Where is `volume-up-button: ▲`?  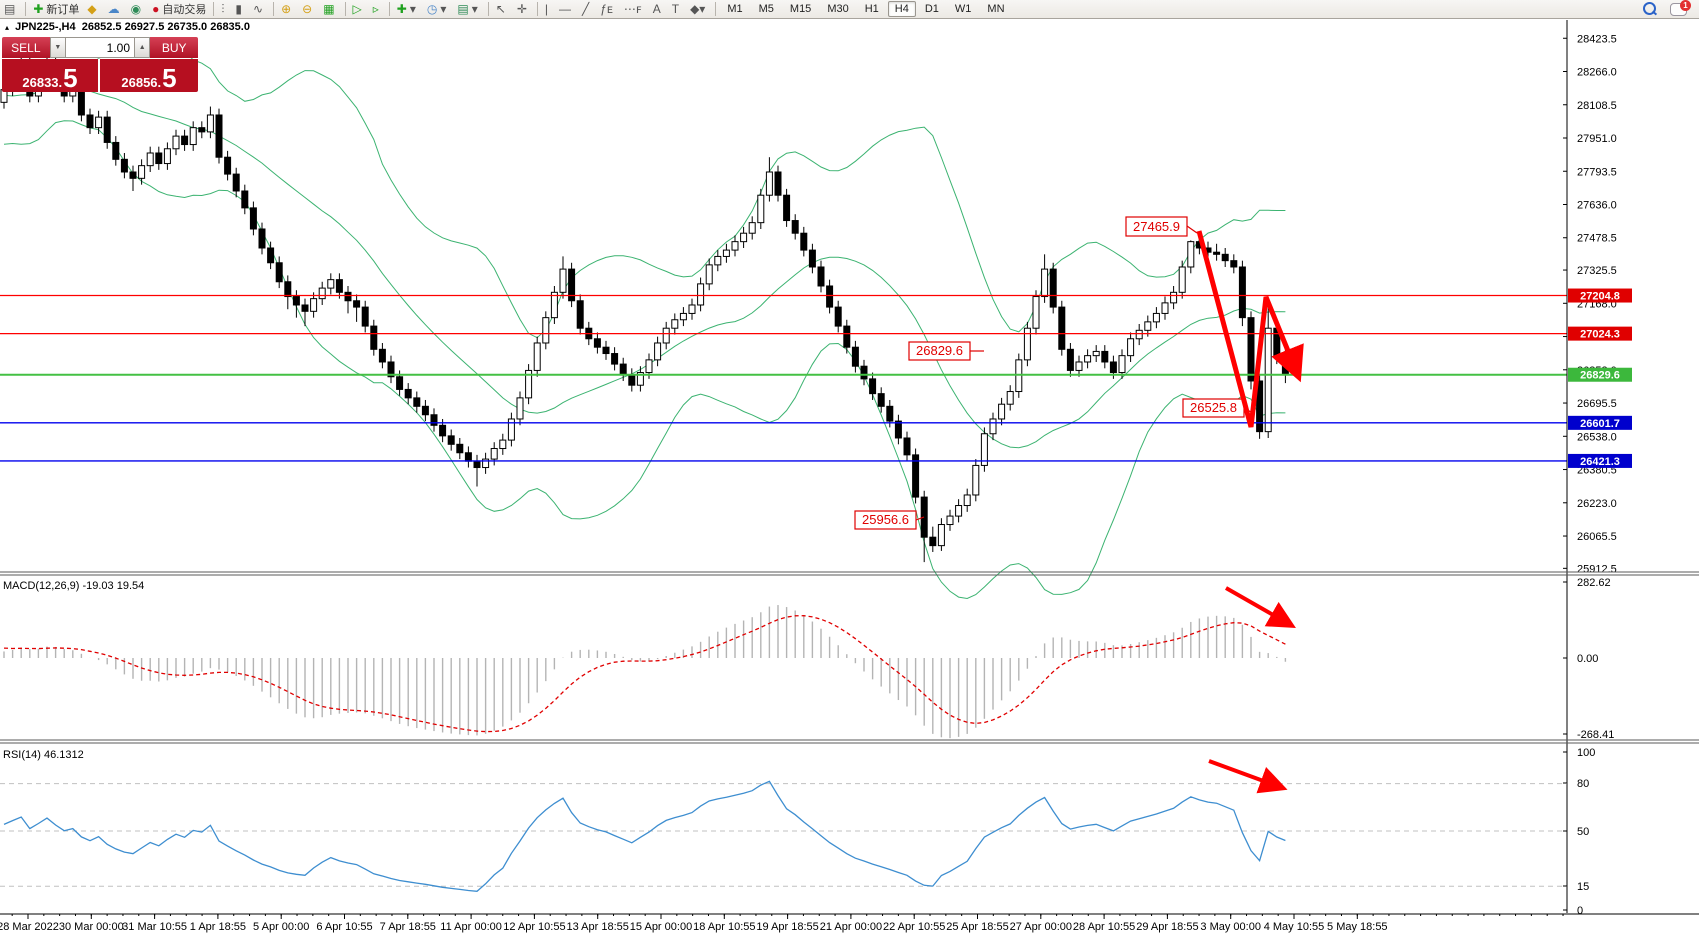 volume-up-button: ▲ is located at coordinates (142, 47).